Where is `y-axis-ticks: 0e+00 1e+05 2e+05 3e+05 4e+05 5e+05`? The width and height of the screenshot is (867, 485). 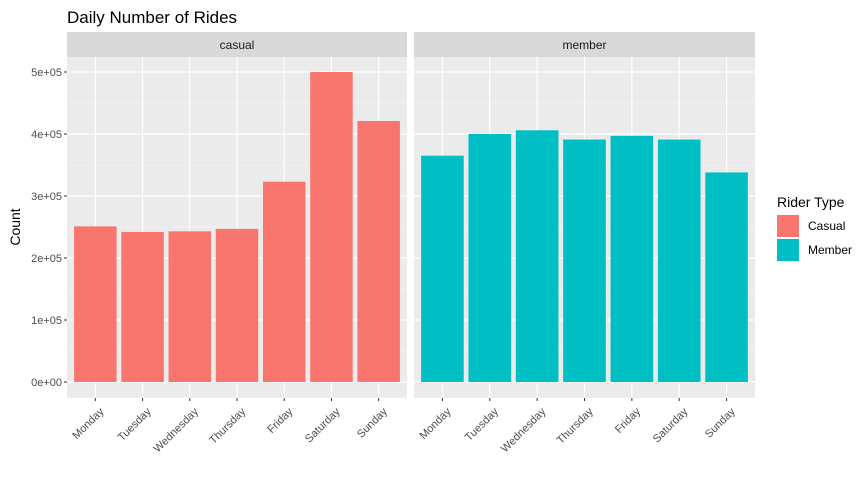
y-axis-ticks: 0e+00 1e+05 2e+05 3e+05 4e+05 5e+05 is located at coordinates (49, 228).